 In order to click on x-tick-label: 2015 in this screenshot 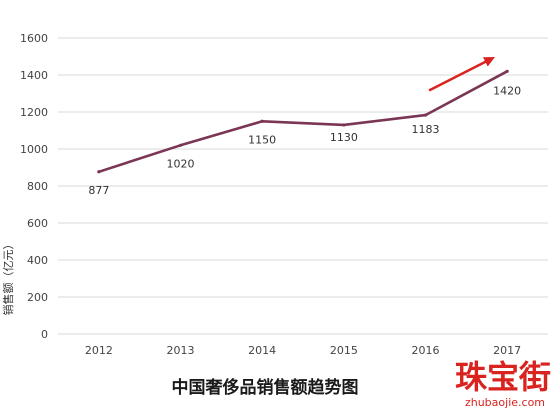, I will do `click(344, 350)`.